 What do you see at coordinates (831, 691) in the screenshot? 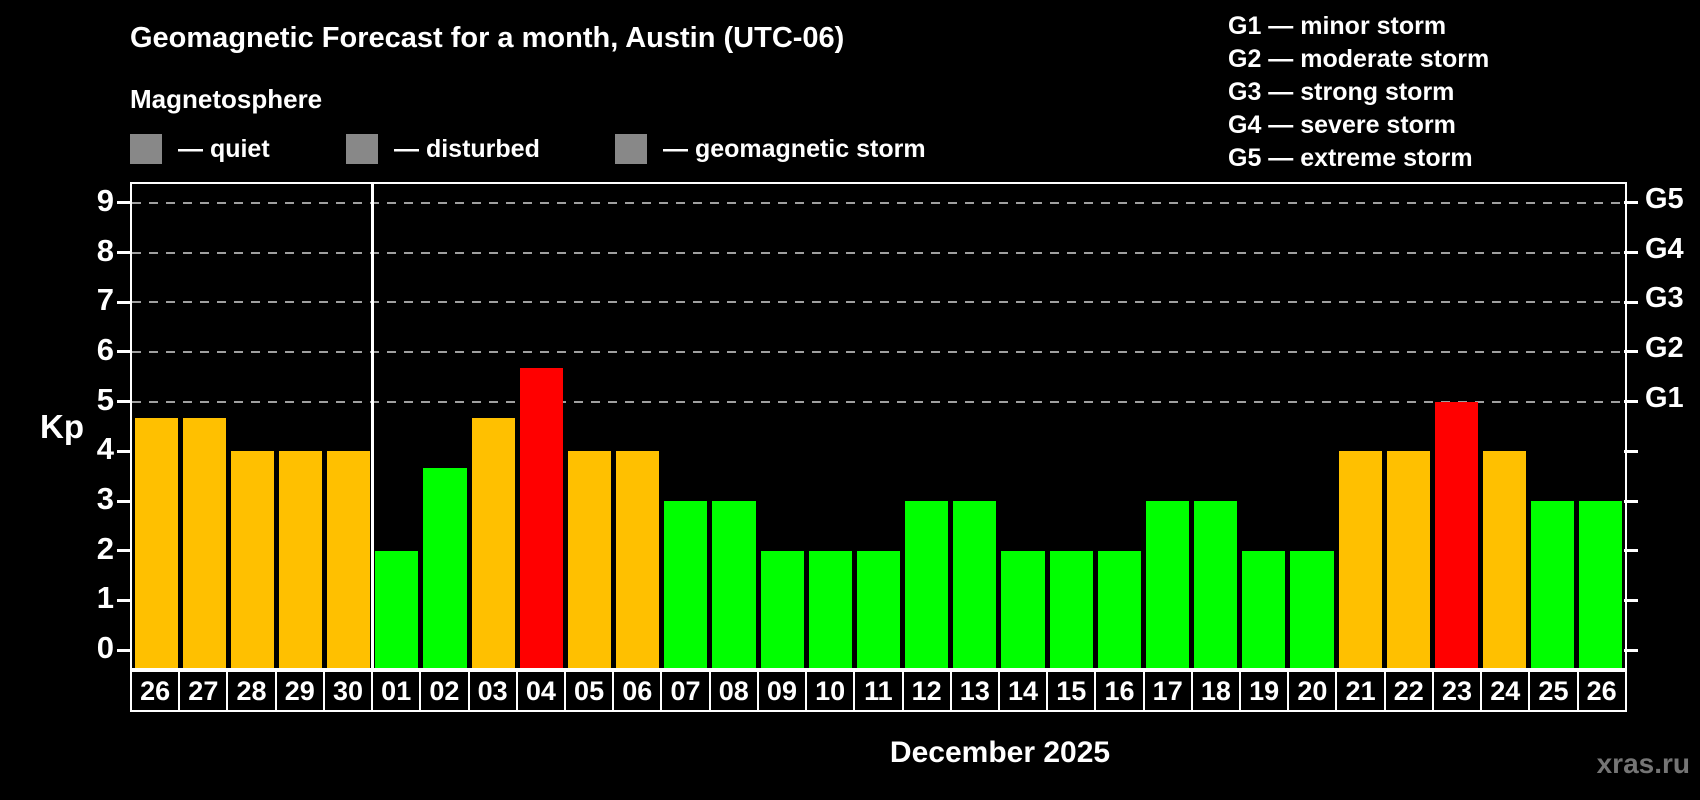
I see `date-cell: 10` at bounding box center [831, 691].